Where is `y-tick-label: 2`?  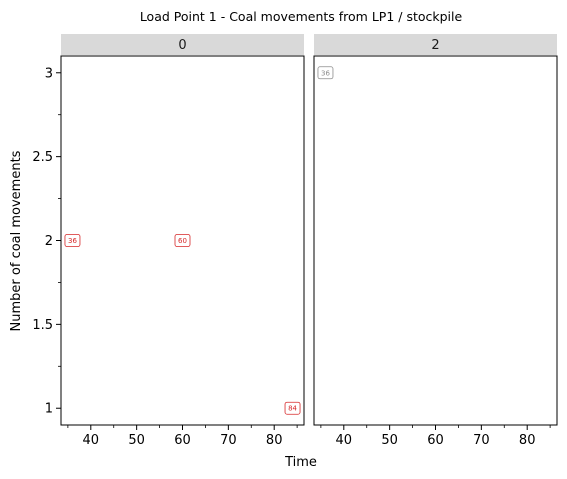 y-tick-label: 2 is located at coordinates (49, 241).